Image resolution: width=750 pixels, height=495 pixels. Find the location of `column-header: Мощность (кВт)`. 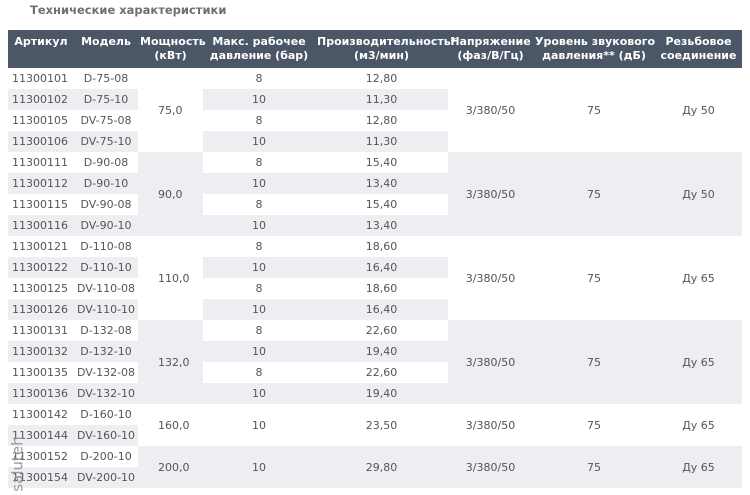

column-header: Мощность (кВт) is located at coordinates (172, 49).